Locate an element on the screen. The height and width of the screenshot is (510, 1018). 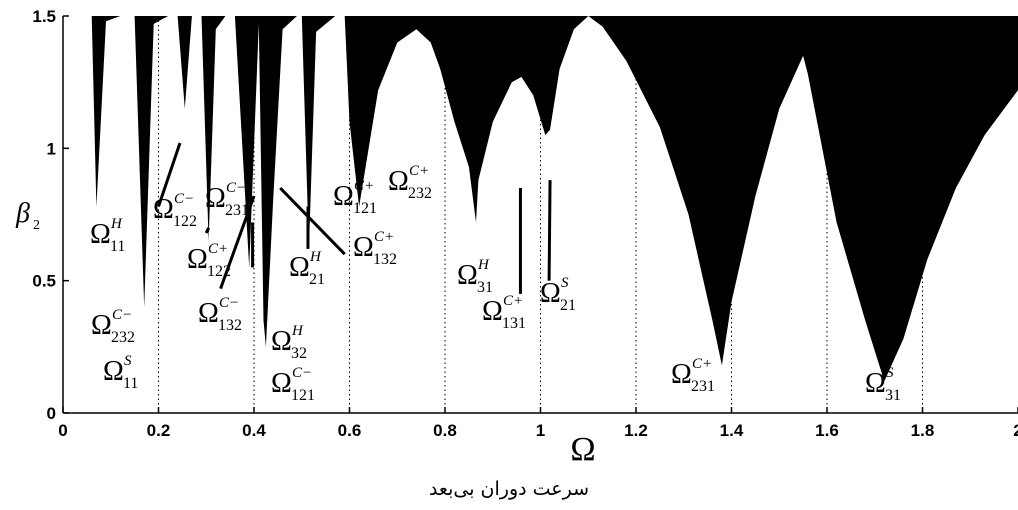
annotation-subscript: 131 is located at coordinates (514, 323).